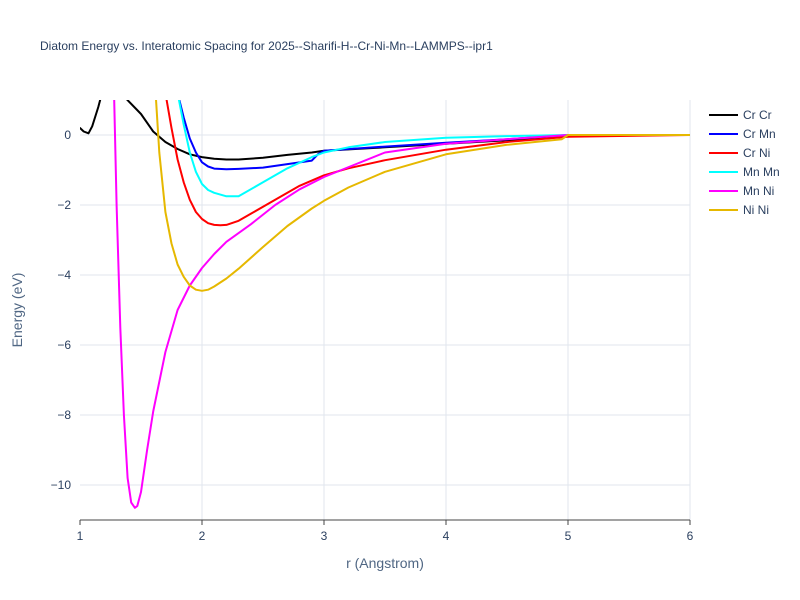 Image resolution: width=800 pixels, height=600 pixels. I want to click on x-axis-ticks: 1 2 3 4 5 6, so click(385, 531).